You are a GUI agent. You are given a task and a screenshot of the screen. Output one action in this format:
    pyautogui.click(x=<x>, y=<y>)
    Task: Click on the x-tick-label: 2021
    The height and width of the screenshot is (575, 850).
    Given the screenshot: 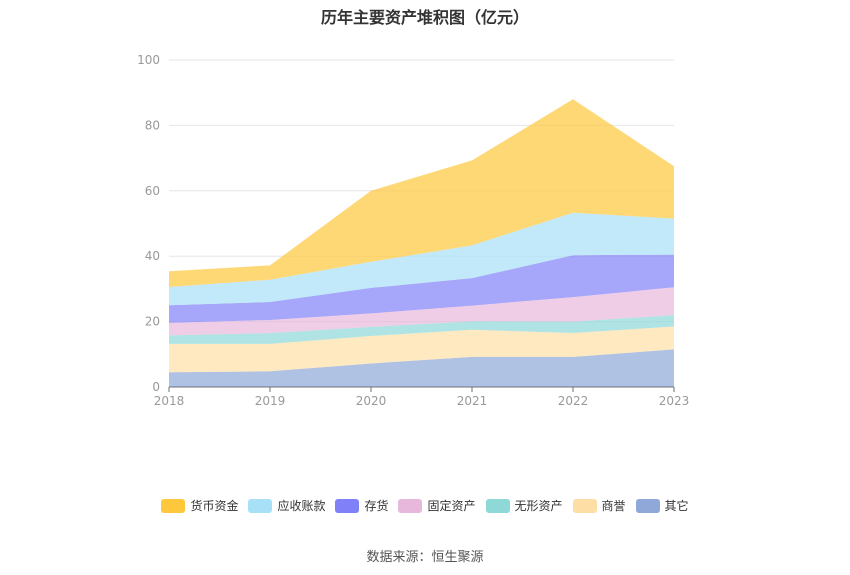 What is the action you would take?
    pyautogui.click(x=472, y=401)
    